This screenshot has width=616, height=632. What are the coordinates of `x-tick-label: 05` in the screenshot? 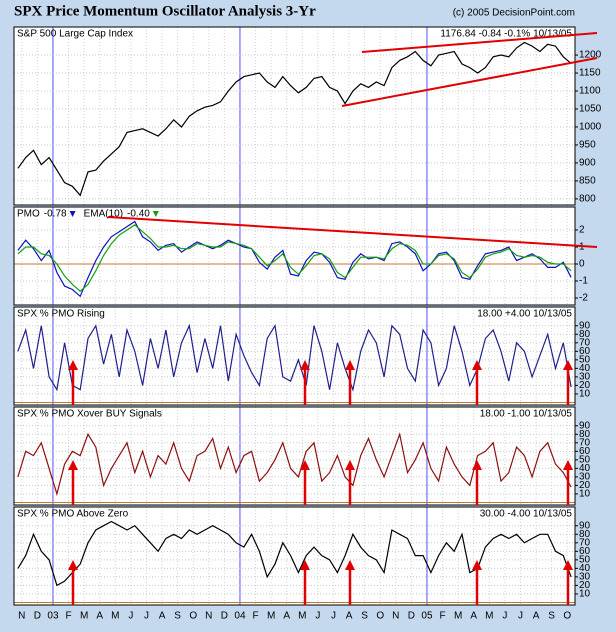 It's located at (427, 616).